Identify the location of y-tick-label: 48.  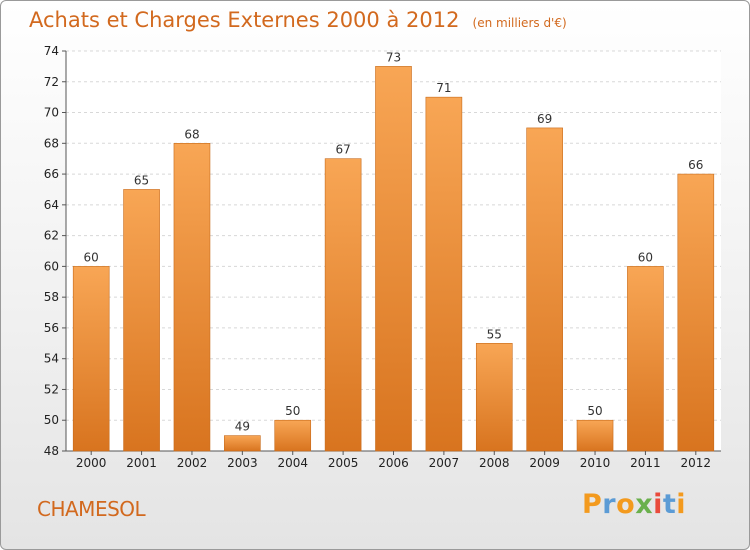
(51, 451).